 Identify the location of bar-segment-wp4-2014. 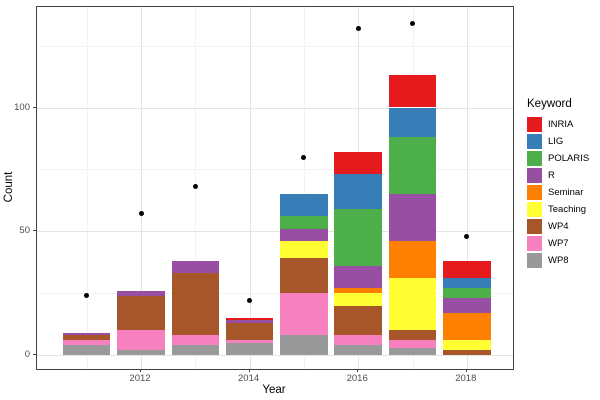
(249, 331).